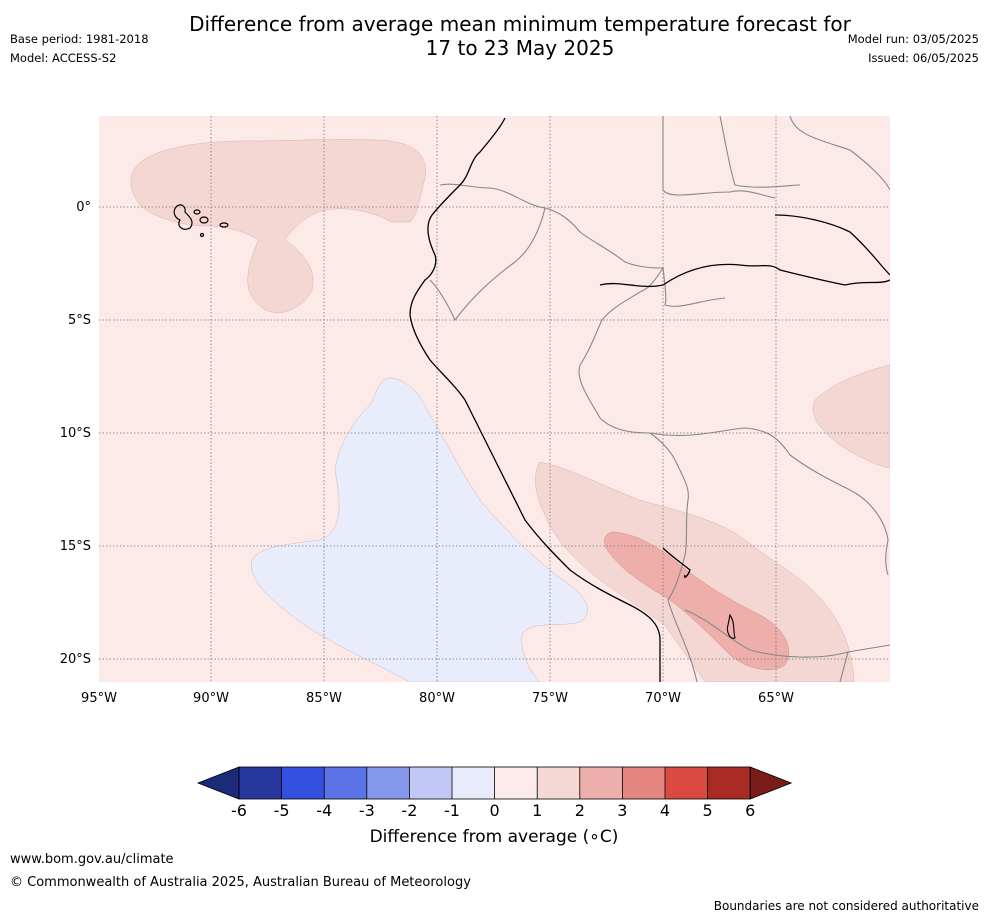  Describe the element at coordinates (75, 546) in the screenshot. I see `lat-label: 15°S` at that location.